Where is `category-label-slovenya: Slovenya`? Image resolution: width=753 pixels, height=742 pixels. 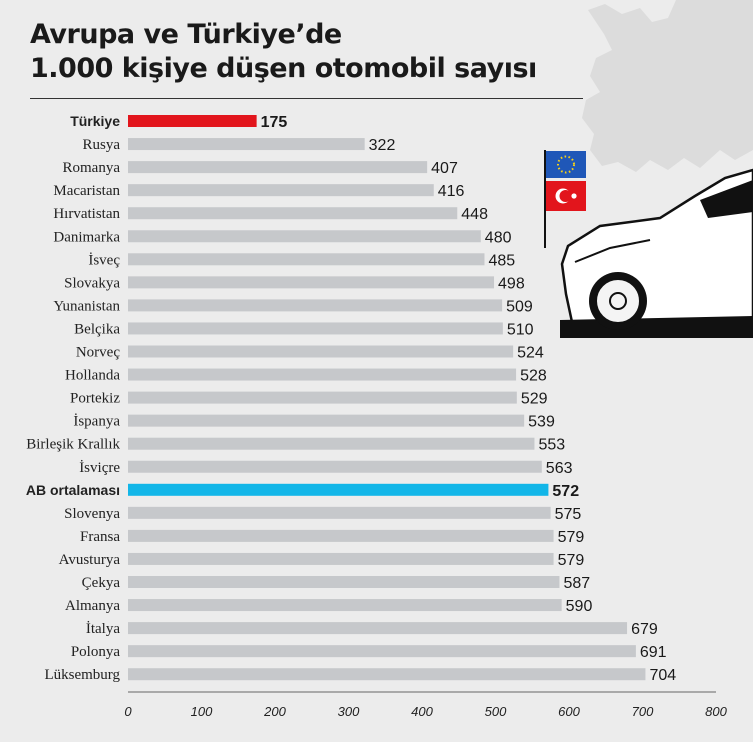 category-label-slovenya: Slovenya is located at coordinates (92, 514).